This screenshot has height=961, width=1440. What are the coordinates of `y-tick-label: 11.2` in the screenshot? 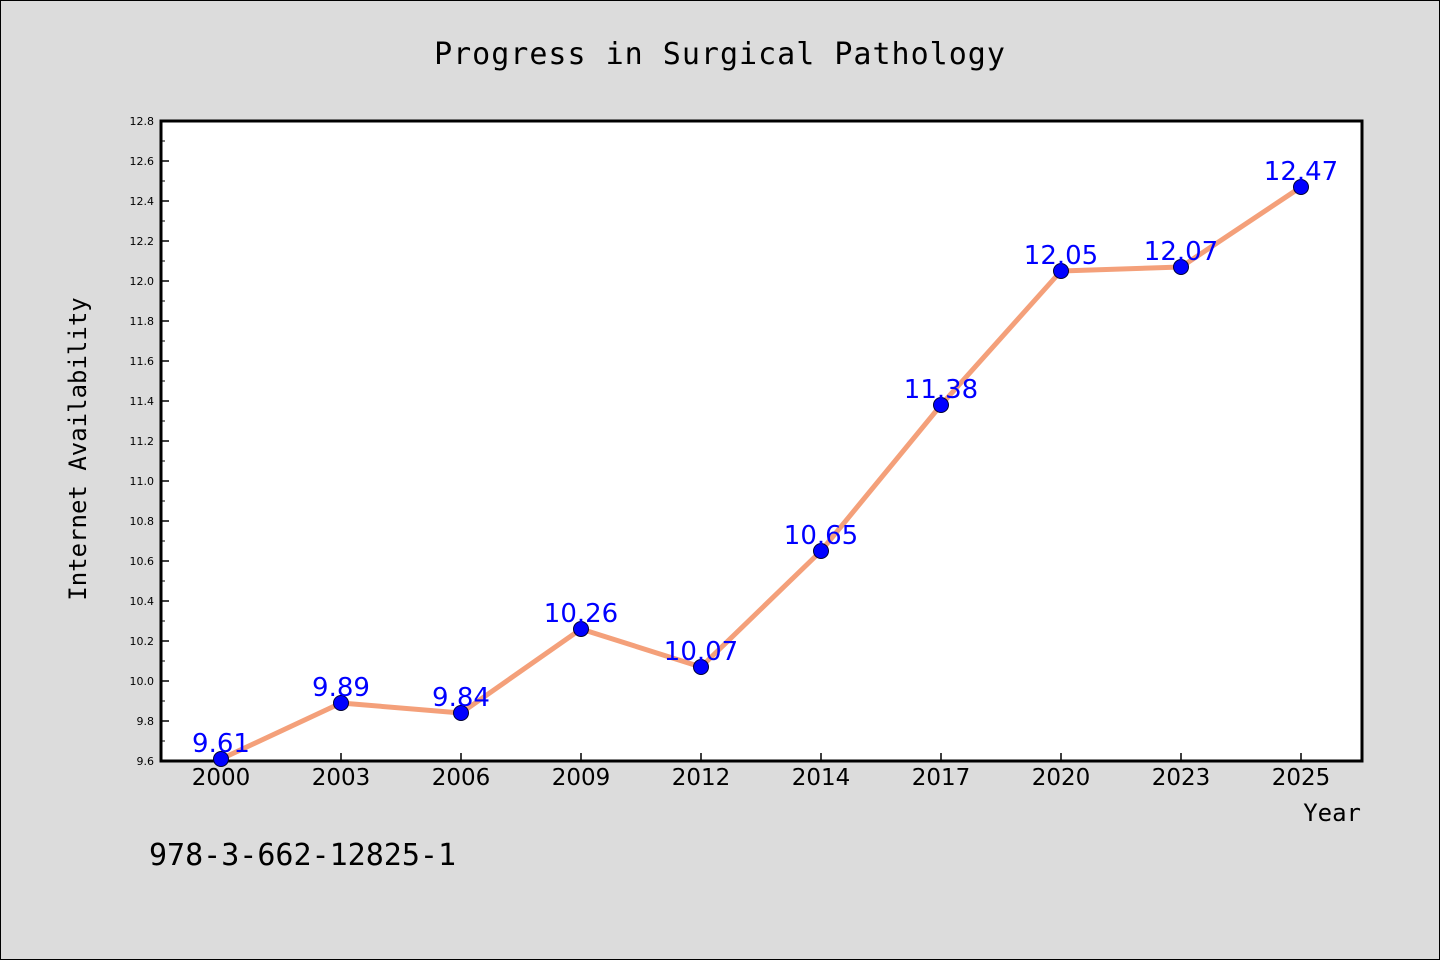 It's located at (142, 441).